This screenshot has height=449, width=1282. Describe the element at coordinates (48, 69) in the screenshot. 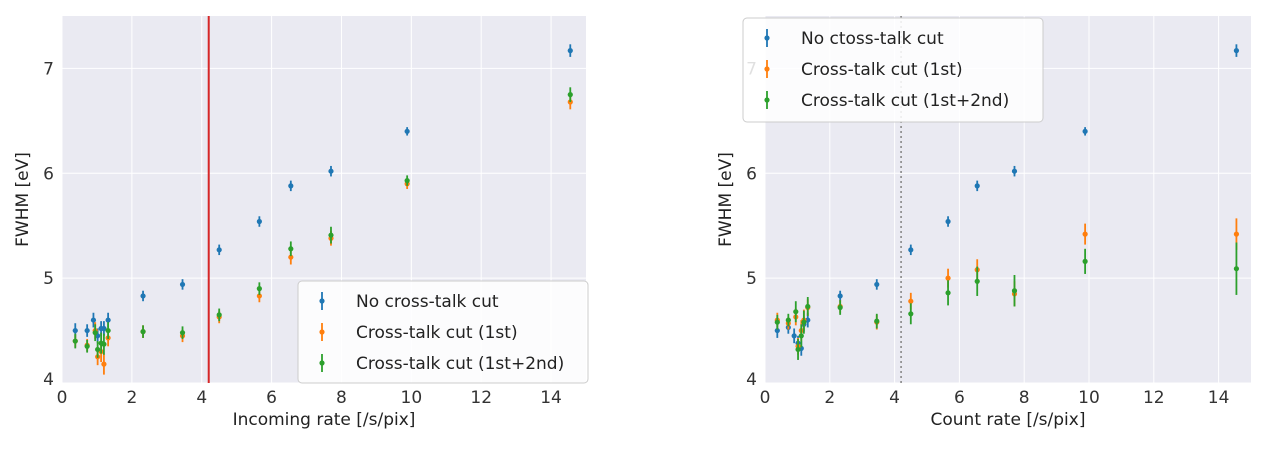

I see `y-tick-label: 7` at that location.